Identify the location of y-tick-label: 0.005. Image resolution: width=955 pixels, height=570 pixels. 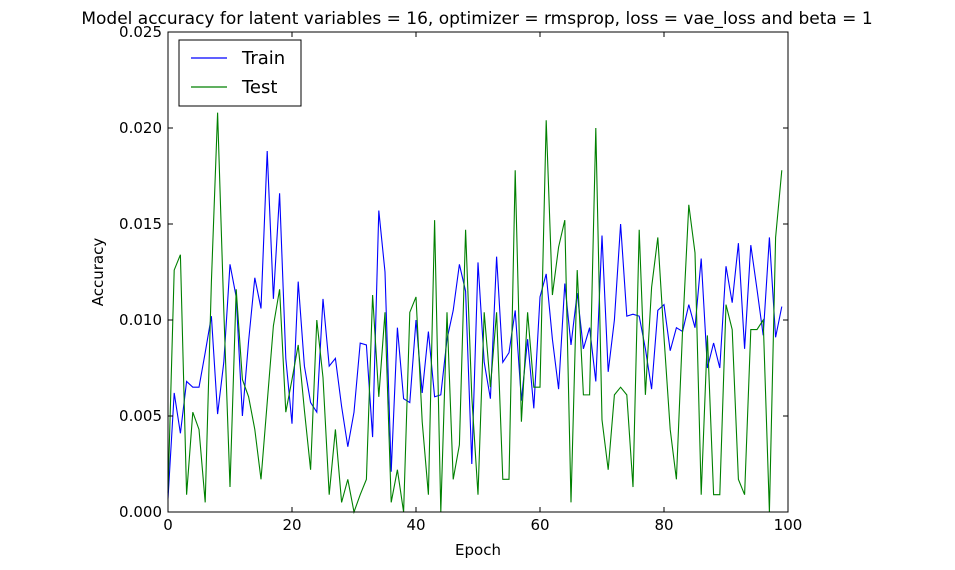
(140, 416).